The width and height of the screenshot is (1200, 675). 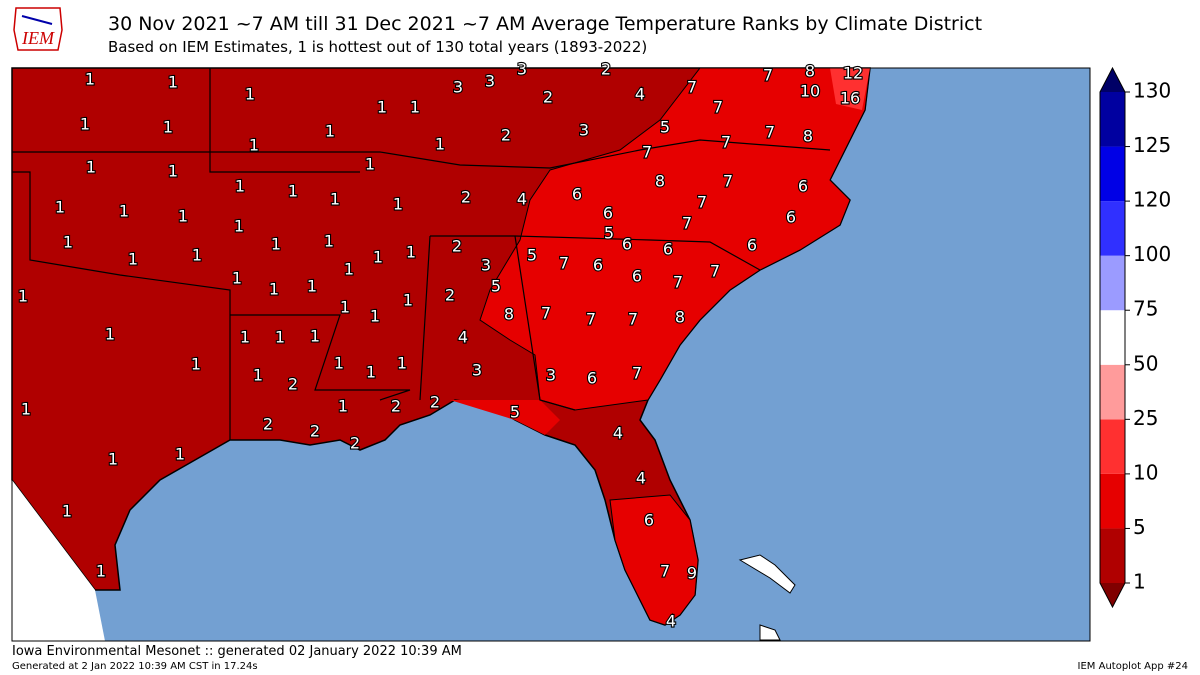 I want to click on district-rank: 9, so click(x=692, y=573).